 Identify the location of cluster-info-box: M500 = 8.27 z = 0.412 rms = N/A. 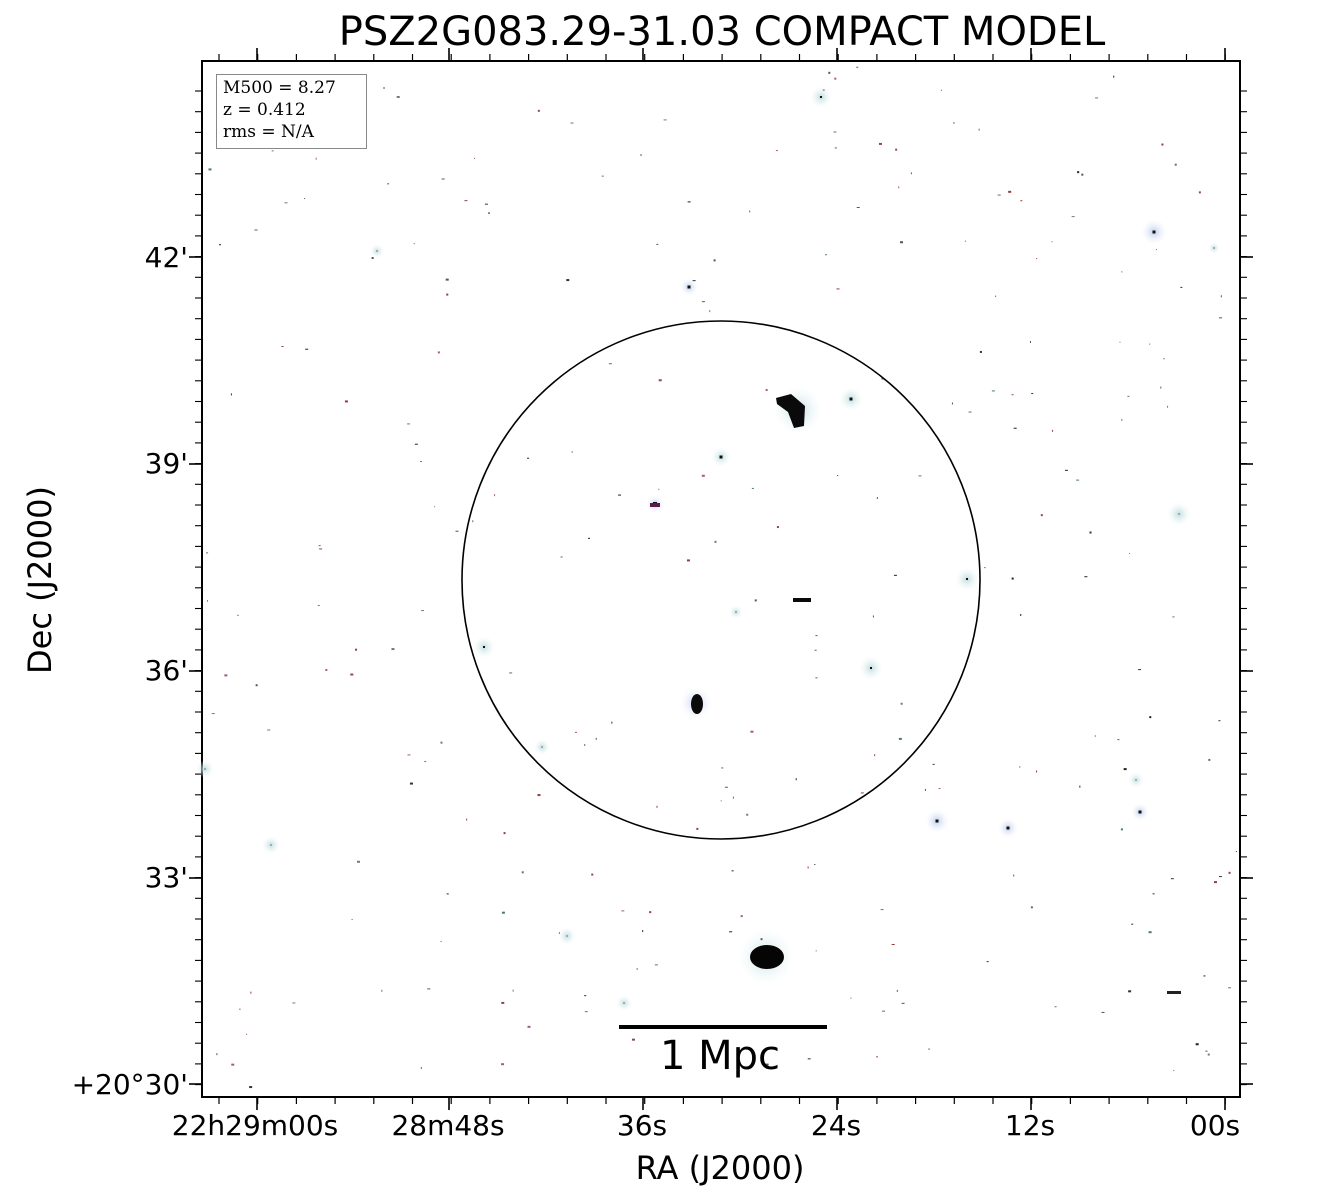
(291, 111).